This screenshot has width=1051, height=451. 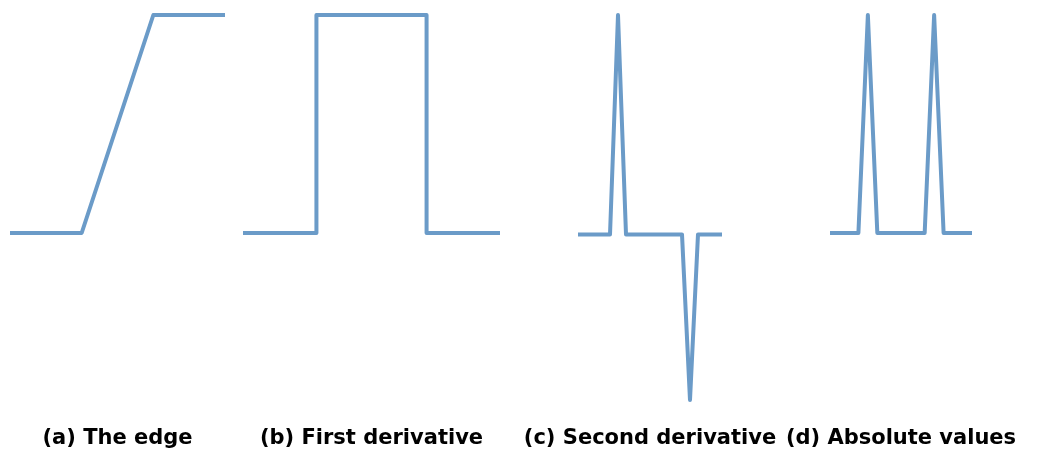 I want to click on text: (a) The edge, so click(x=117, y=437).